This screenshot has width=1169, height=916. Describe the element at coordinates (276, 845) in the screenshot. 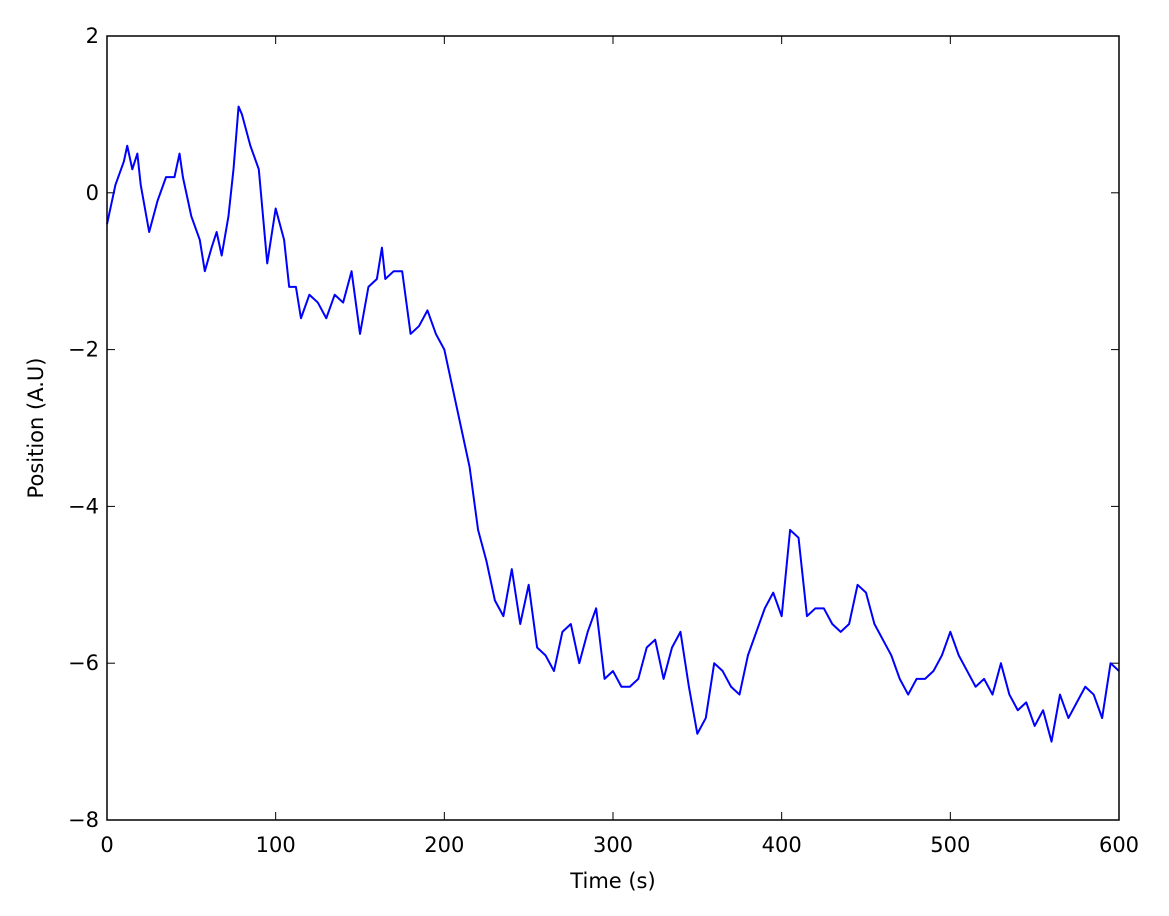

I see `x-tick-label: 100` at that location.